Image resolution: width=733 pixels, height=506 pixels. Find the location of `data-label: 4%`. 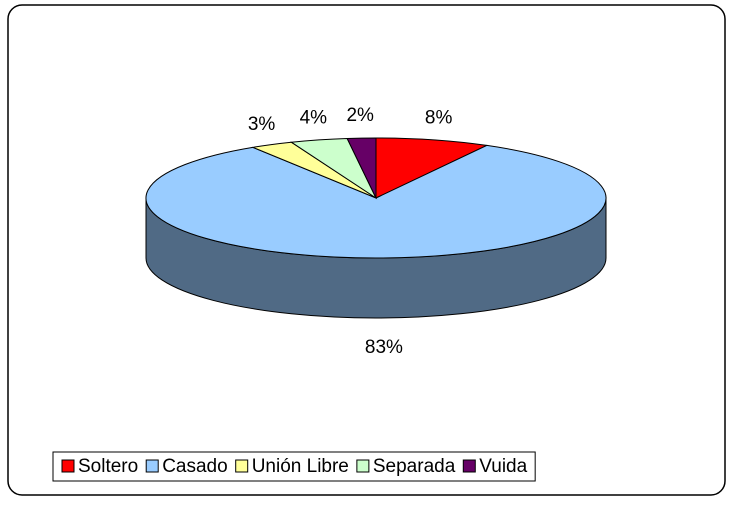

data-label: 4% is located at coordinates (314, 118).